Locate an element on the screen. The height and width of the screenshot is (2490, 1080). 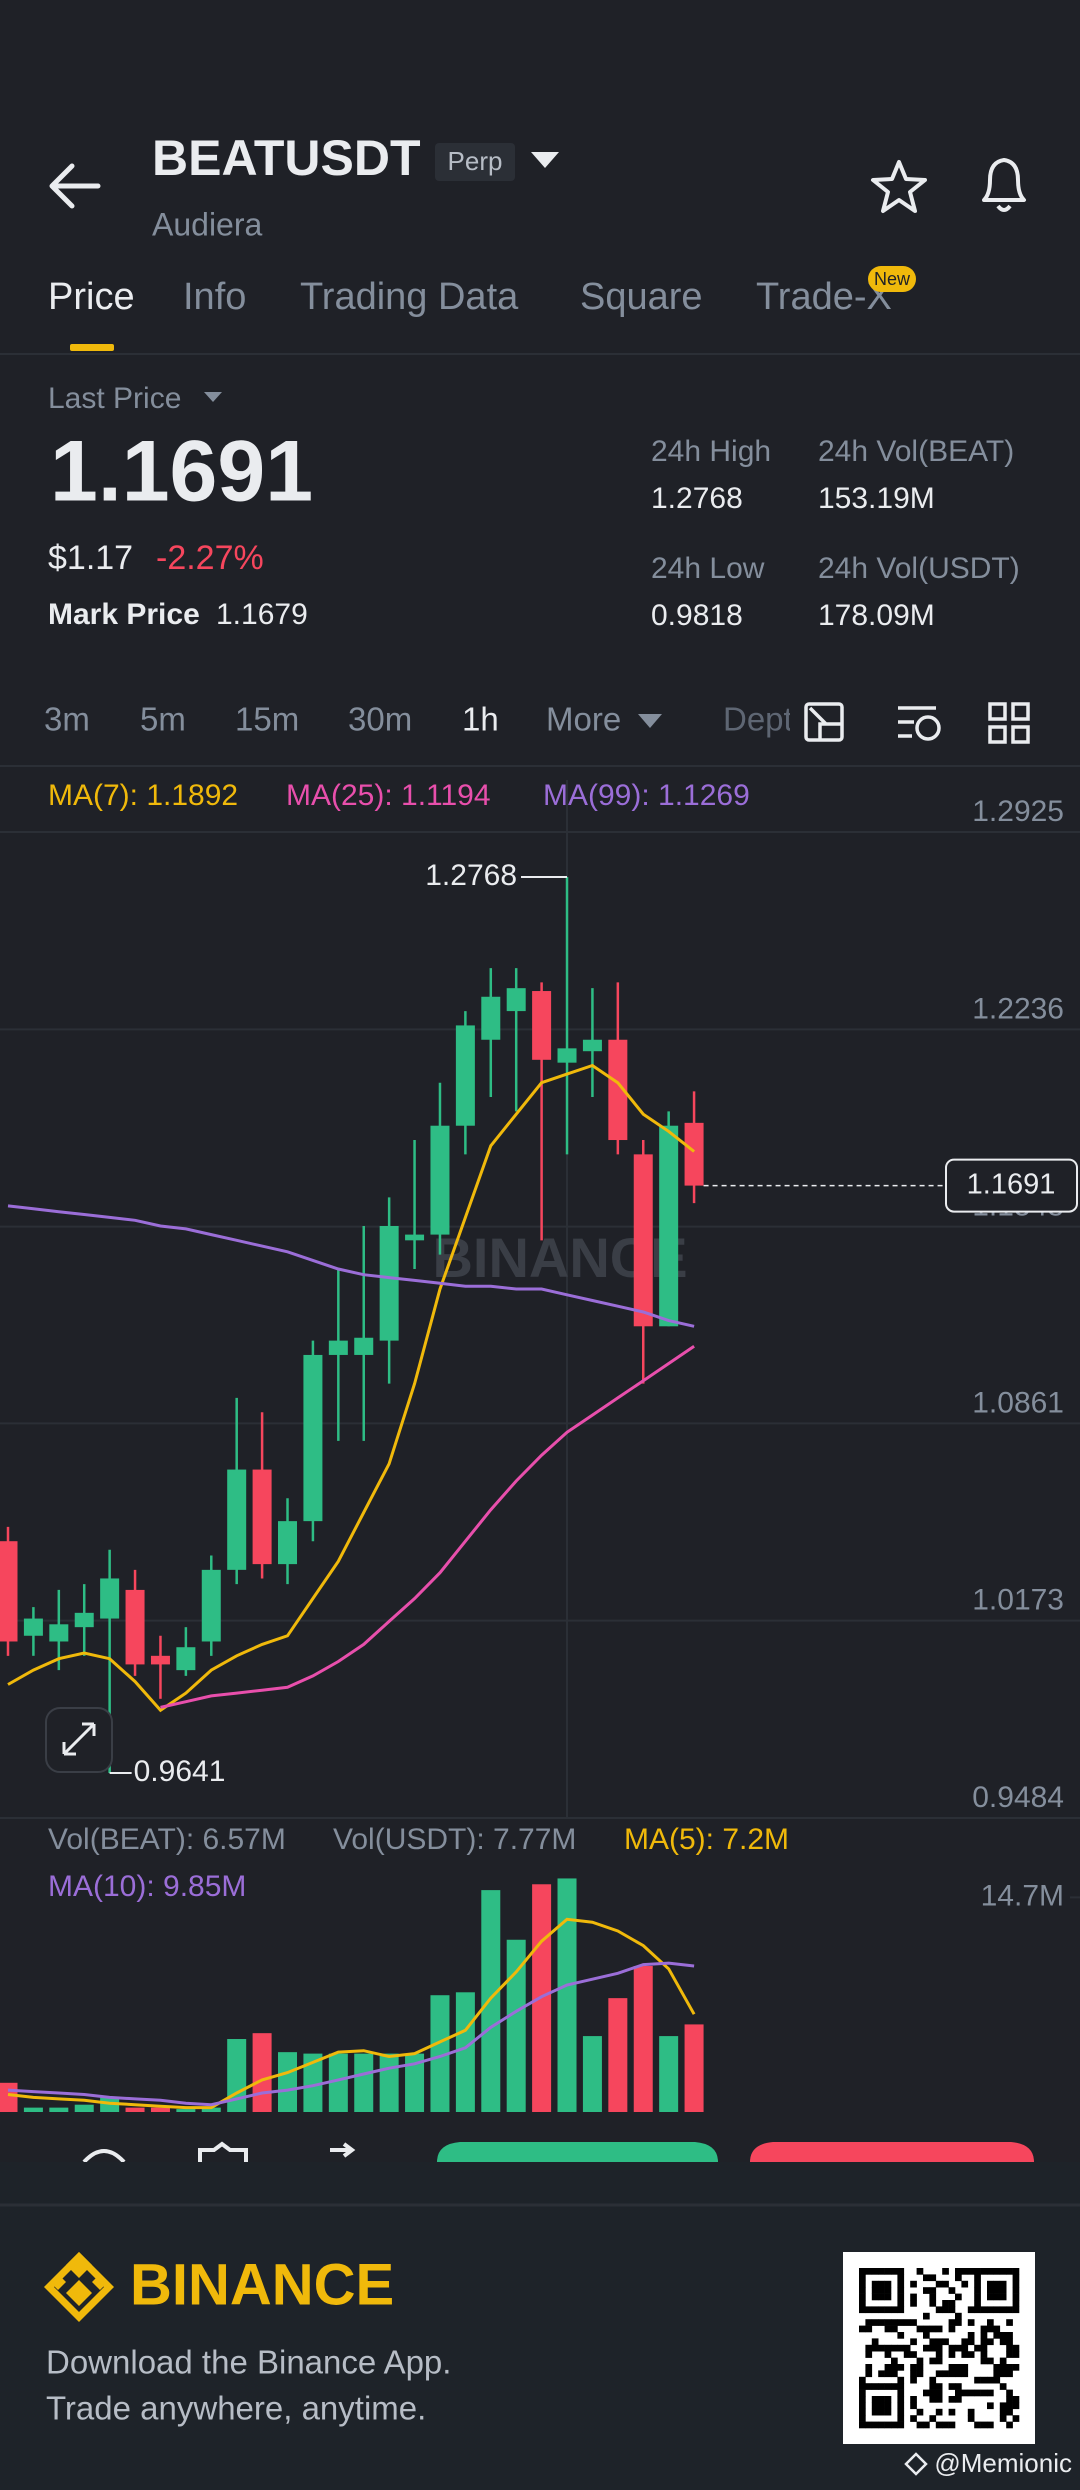
new-badge: New is located at coordinates (892, 279).